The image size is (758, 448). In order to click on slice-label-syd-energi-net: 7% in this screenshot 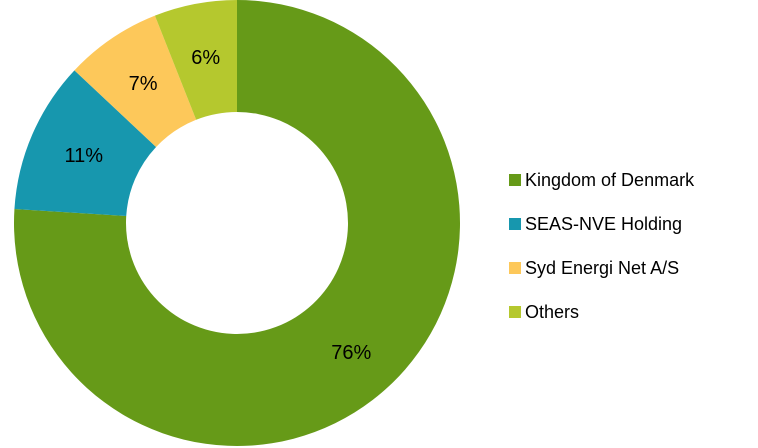, I will do `click(143, 84)`.